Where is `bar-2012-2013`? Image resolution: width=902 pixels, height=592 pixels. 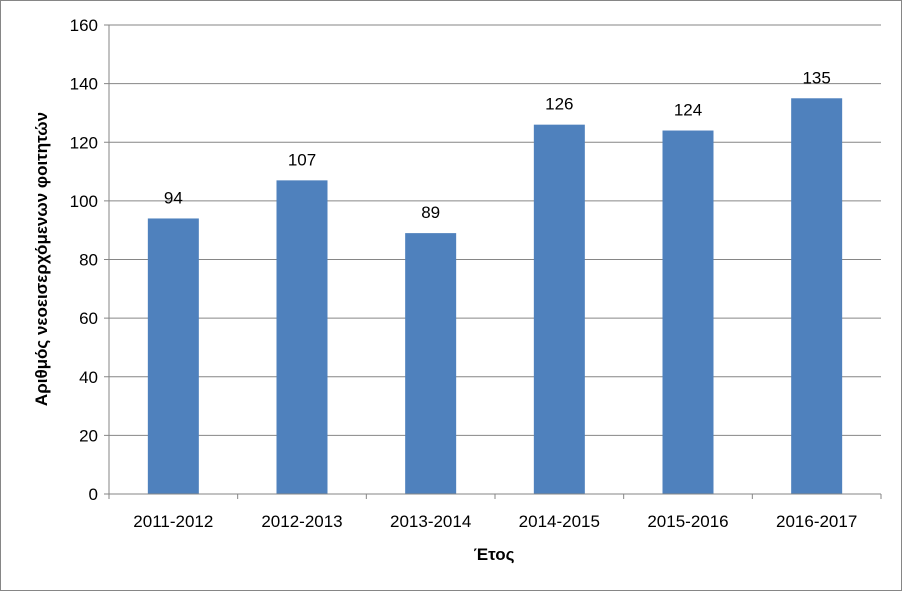 bar-2012-2013 is located at coordinates (302, 337).